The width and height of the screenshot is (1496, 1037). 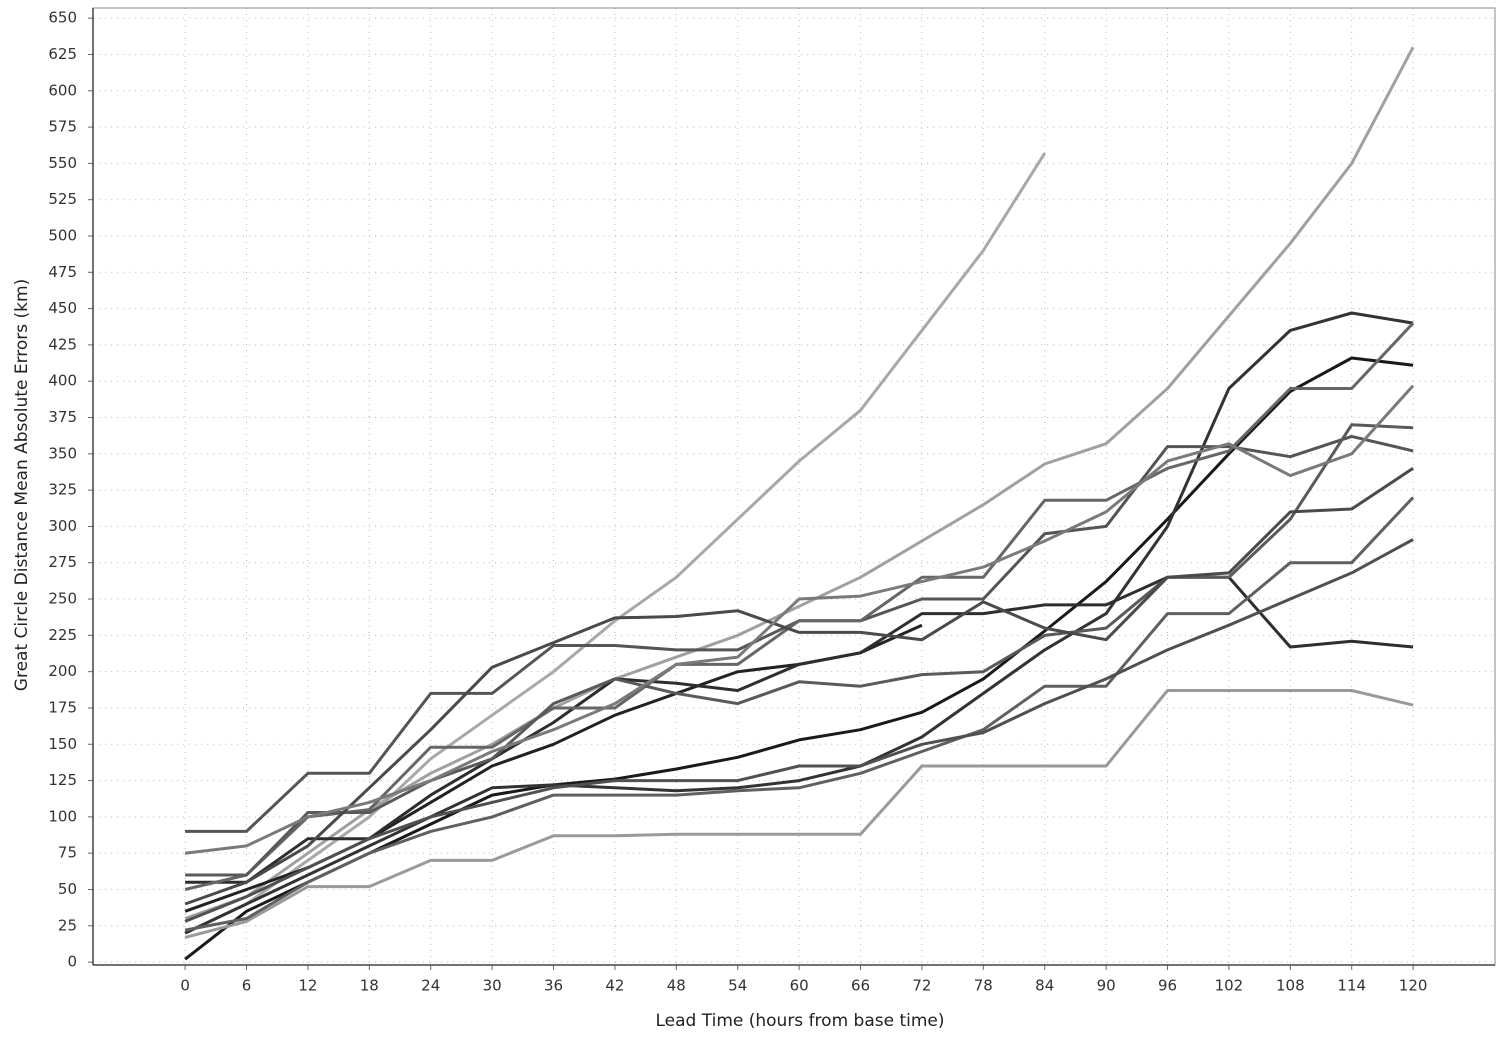 What do you see at coordinates (62, 635) in the screenshot?
I see `y-tick-label: 225` at bounding box center [62, 635].